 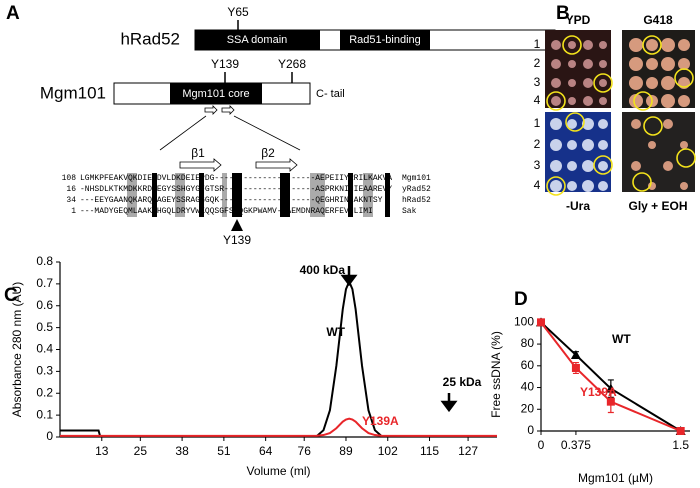 I want to click on domain, so click(x=385, y=40).